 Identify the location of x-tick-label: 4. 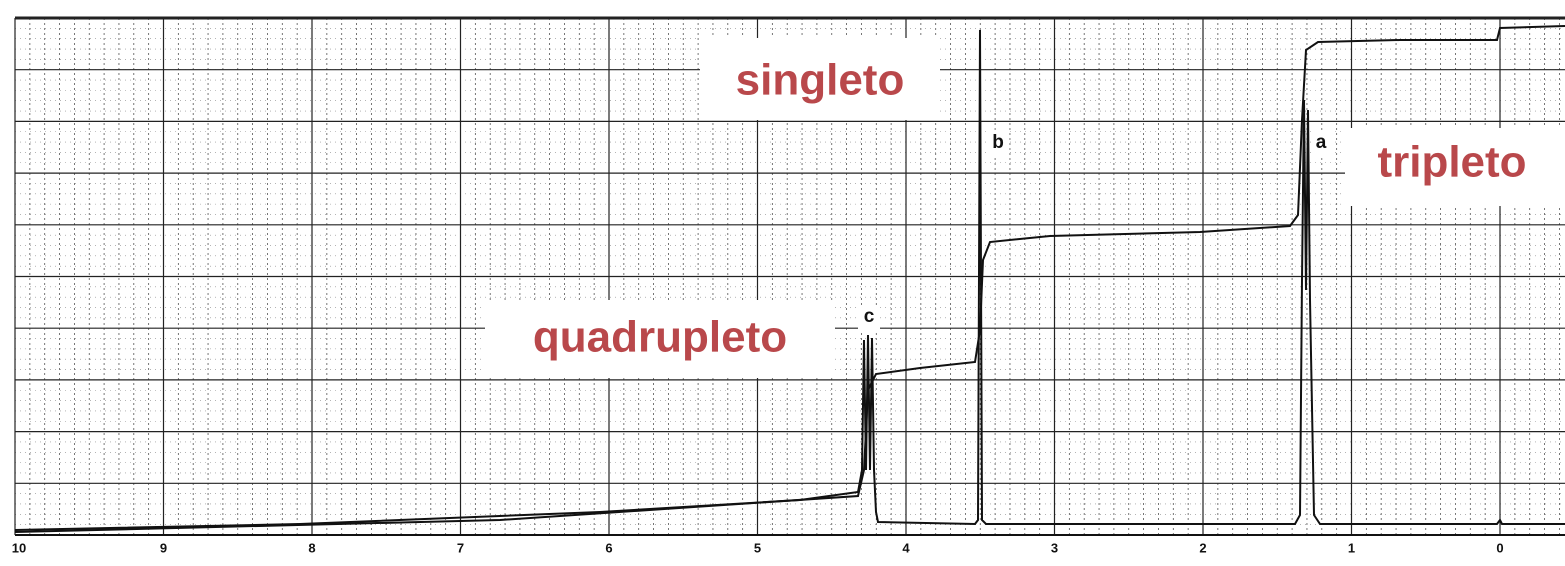
(906, 547).